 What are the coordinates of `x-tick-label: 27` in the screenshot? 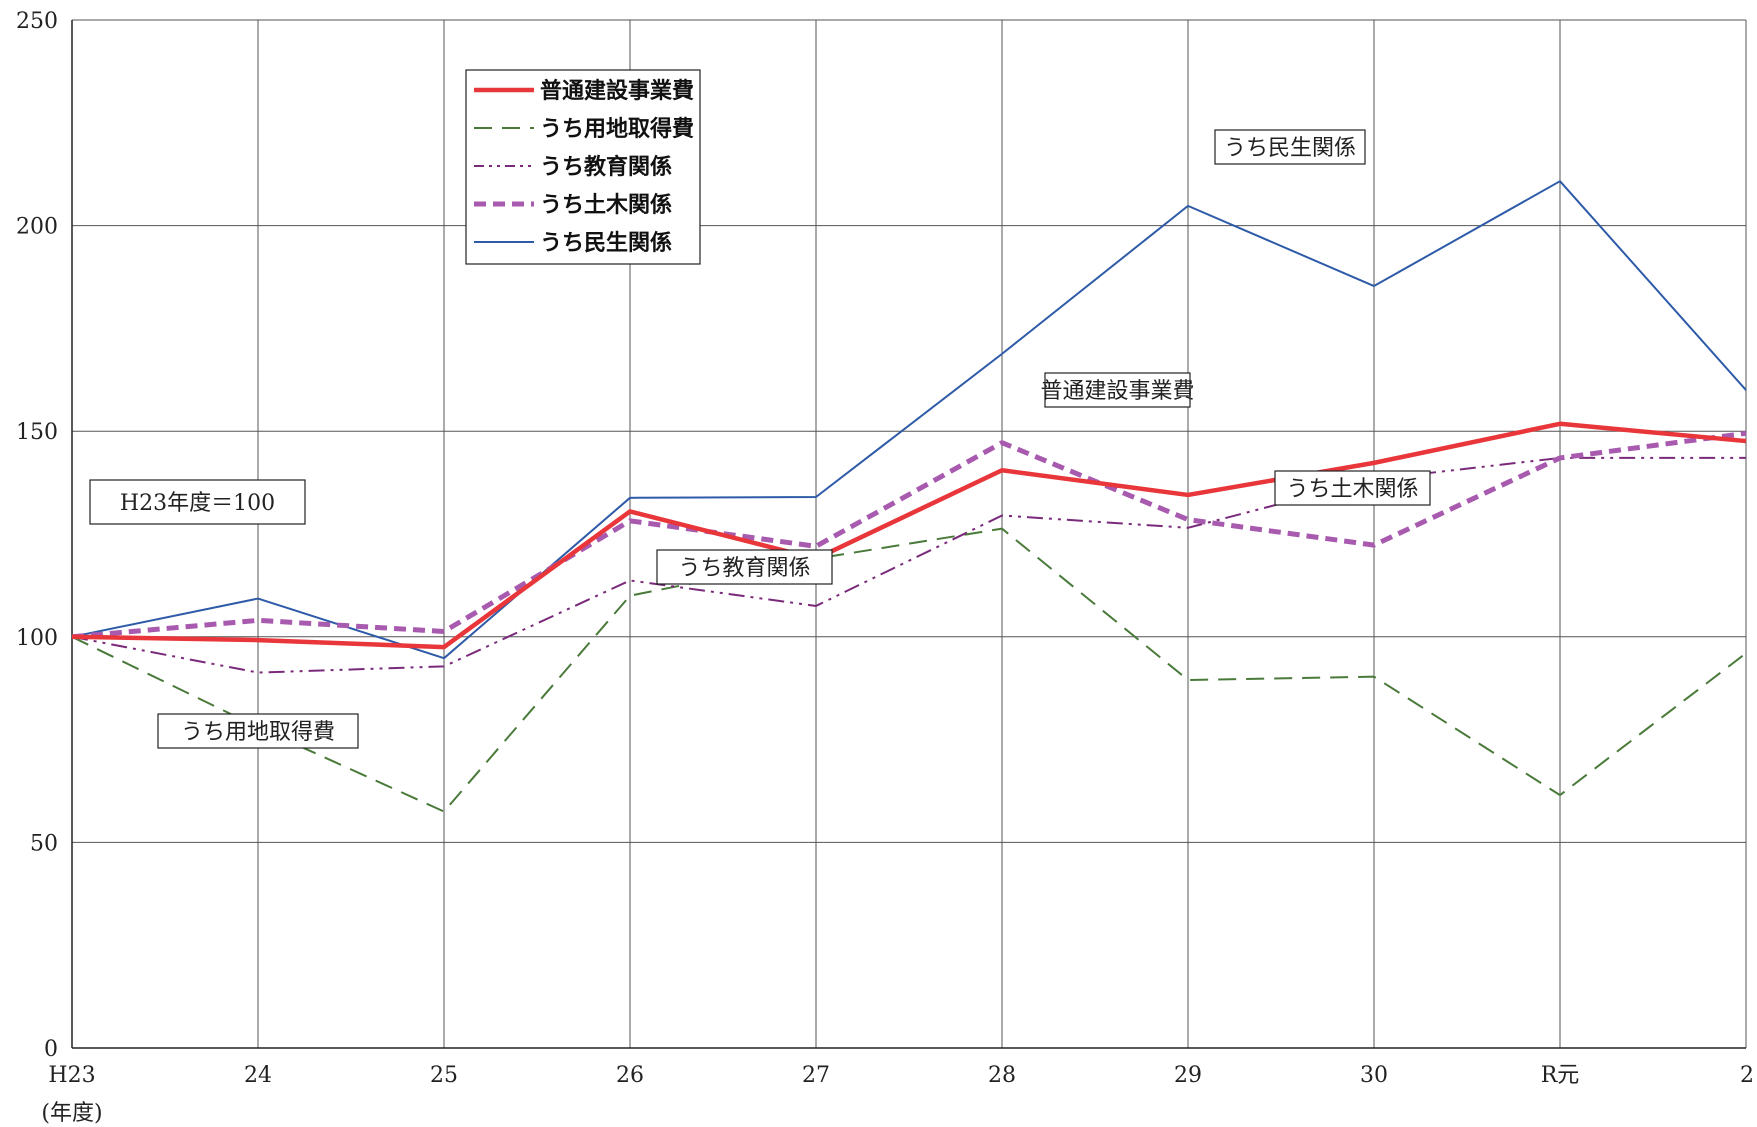 It's located at (816, 1075).